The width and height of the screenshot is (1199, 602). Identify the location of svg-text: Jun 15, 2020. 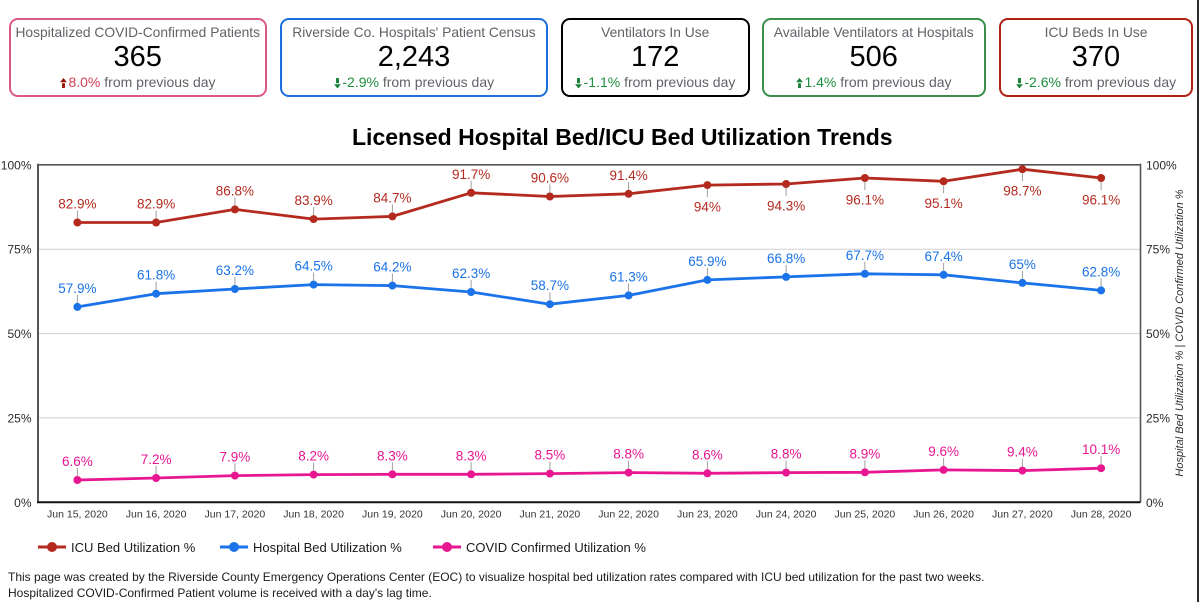
(77, 515).